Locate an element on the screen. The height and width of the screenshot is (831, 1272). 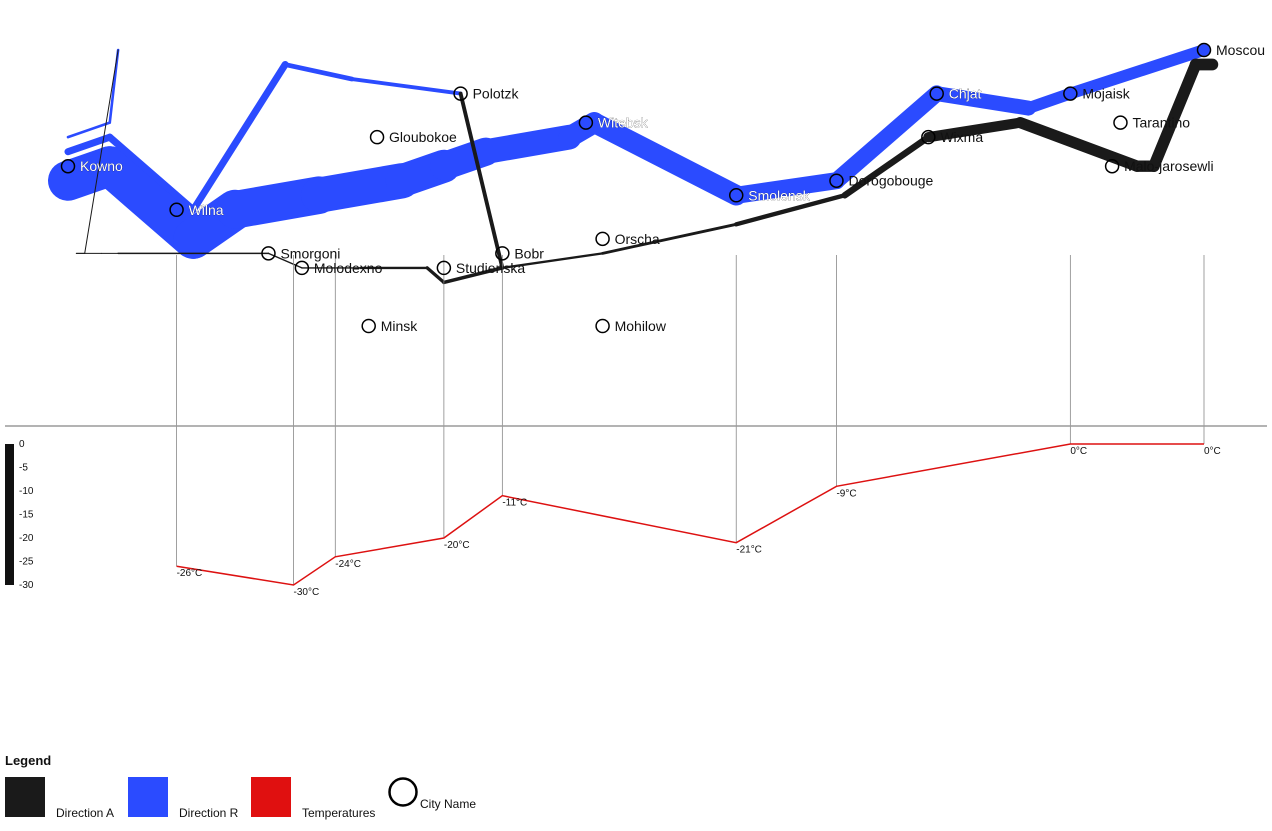
temperature-tick-label-3: -15 is located at coordinates (26, 515).